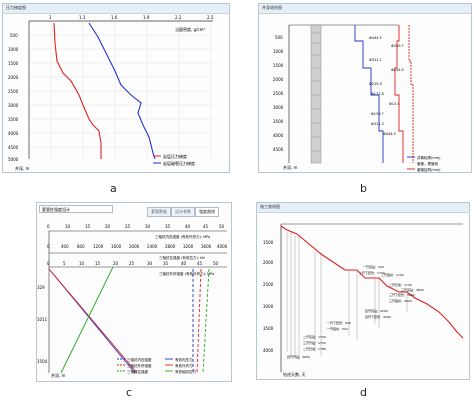 The image size is (474, 402). Describe the element at coordinates (372, 282) in the screenshot. I see `drilling-progress-curve` at that location.